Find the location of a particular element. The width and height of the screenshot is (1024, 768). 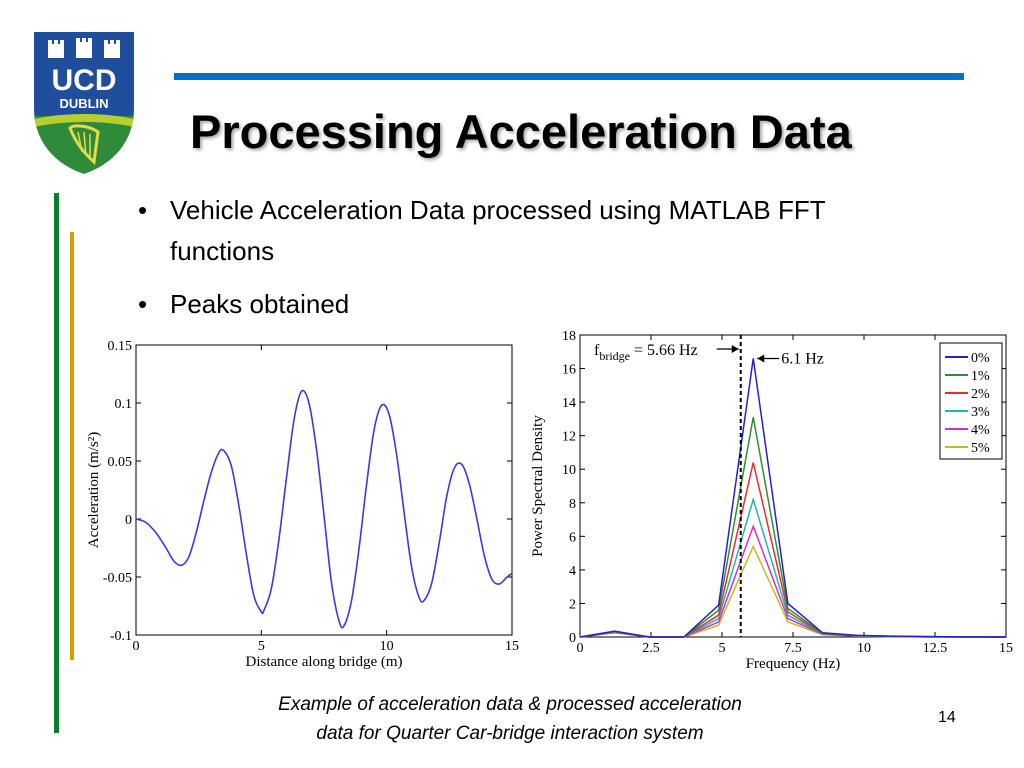

peak-annotation: 6.1 Hz is located at coordinates (802, 358).